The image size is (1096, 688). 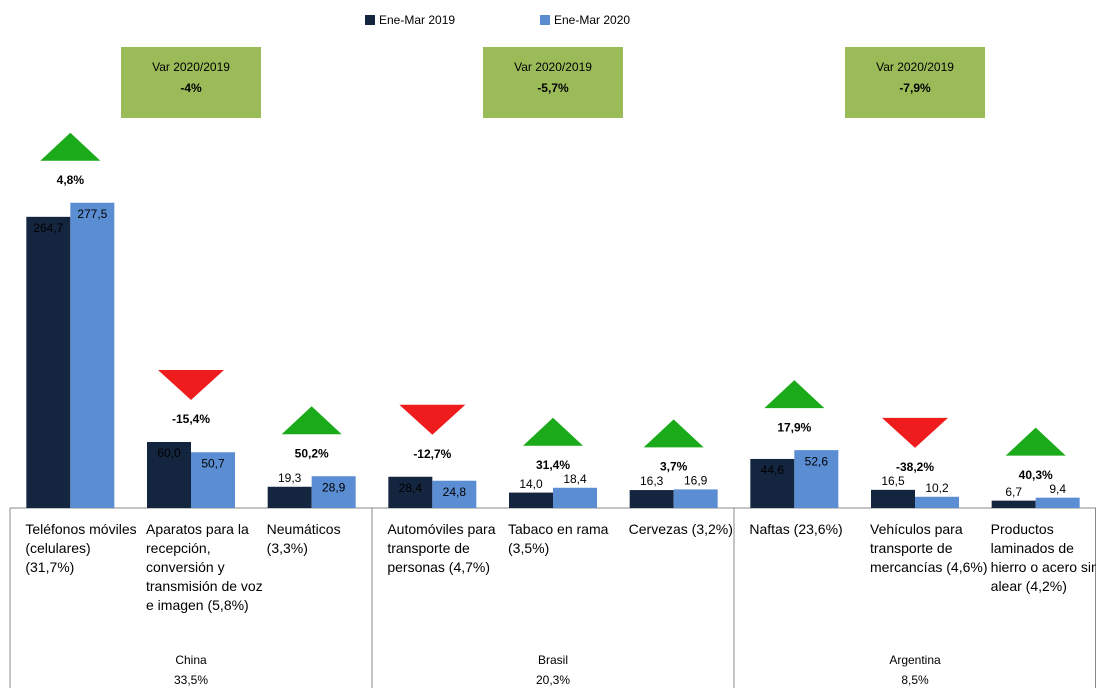 What do you see at coordinates (794, 427) in the screenshot?
I see `change-label: 17,9%` at bounding box center [794, 427].